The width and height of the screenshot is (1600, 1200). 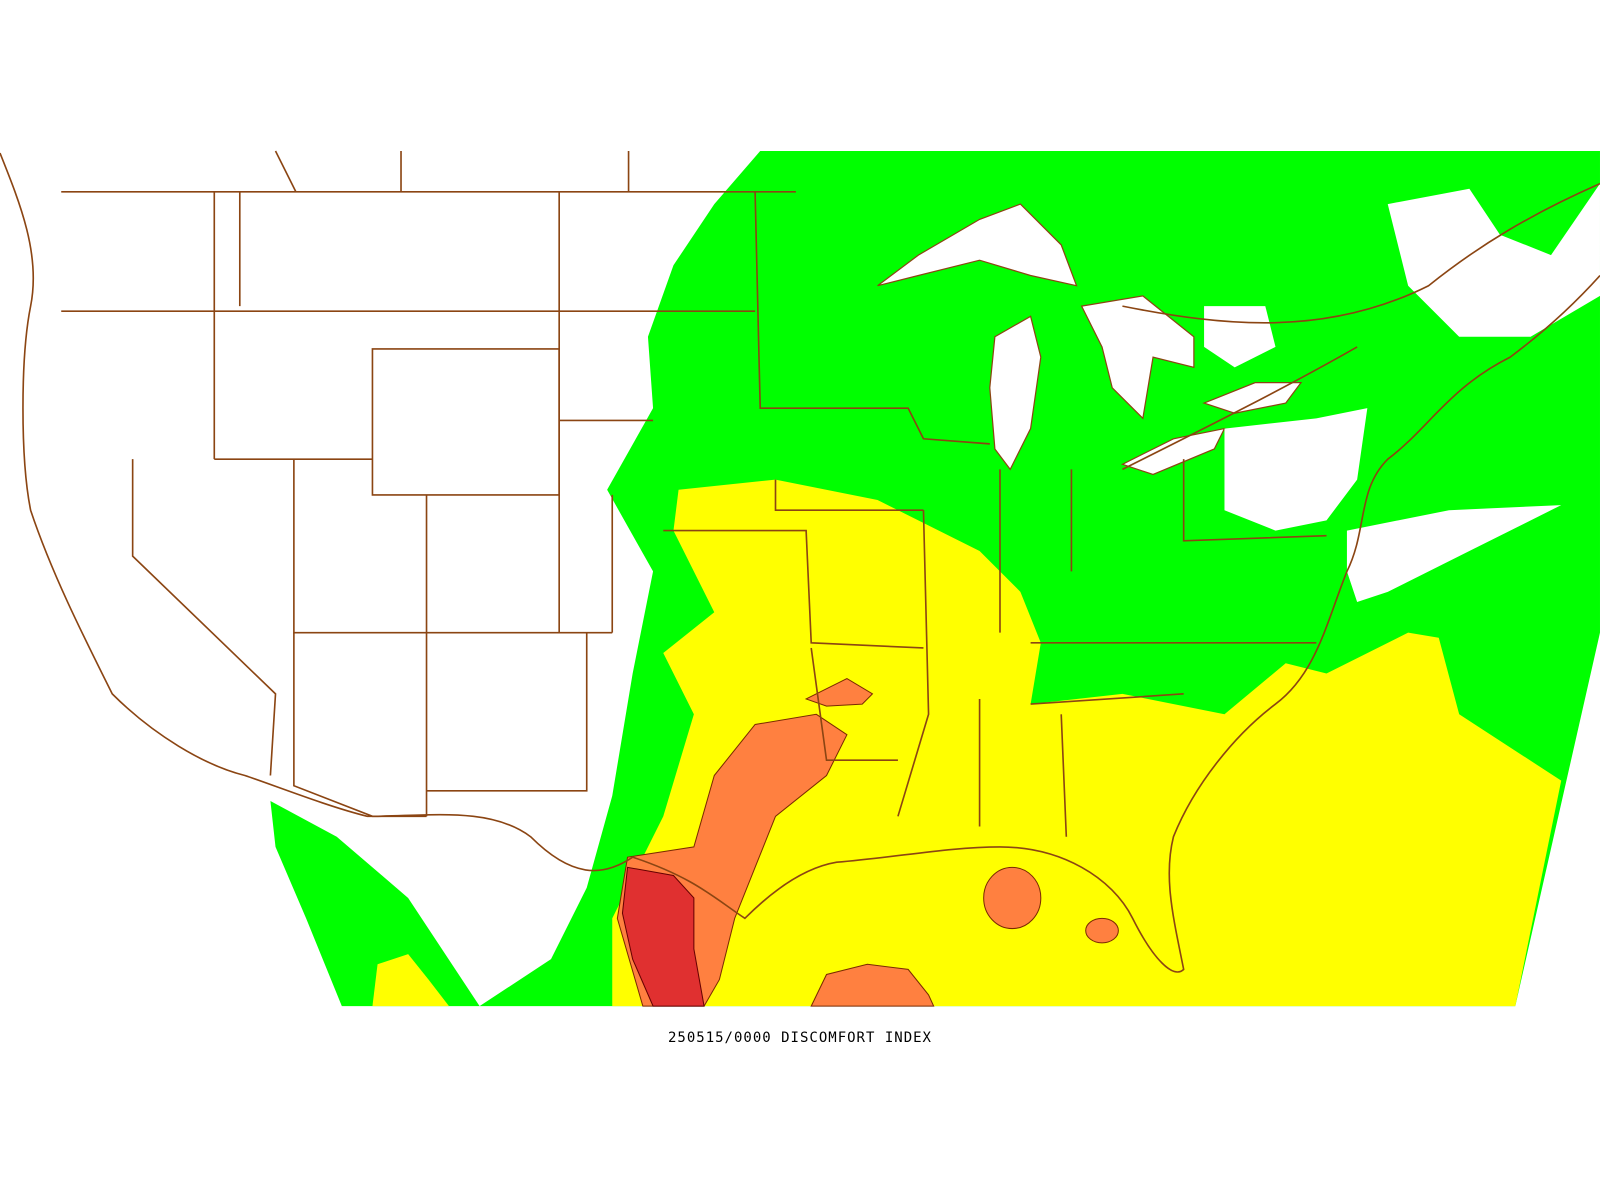 I want to click on lake-michigan, so click(x=1015, y=393).